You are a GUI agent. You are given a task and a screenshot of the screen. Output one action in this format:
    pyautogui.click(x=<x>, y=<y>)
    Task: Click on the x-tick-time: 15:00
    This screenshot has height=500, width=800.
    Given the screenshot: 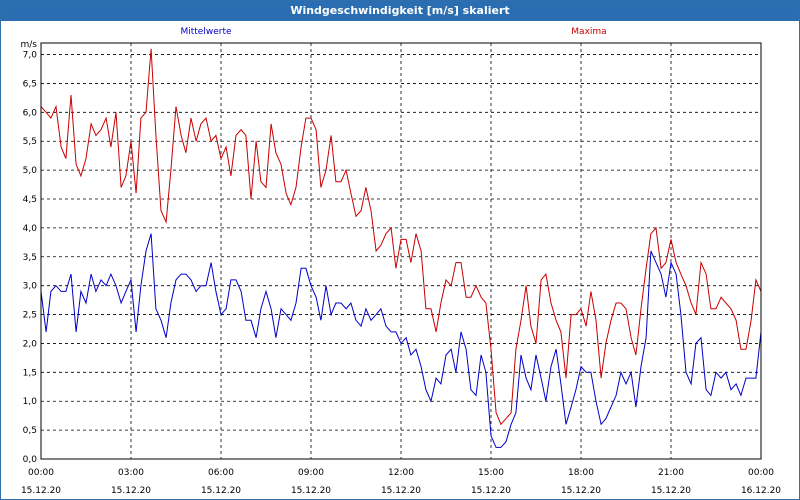 What is the action you would take?
    pyautogui.click(x=491, y=473)
    